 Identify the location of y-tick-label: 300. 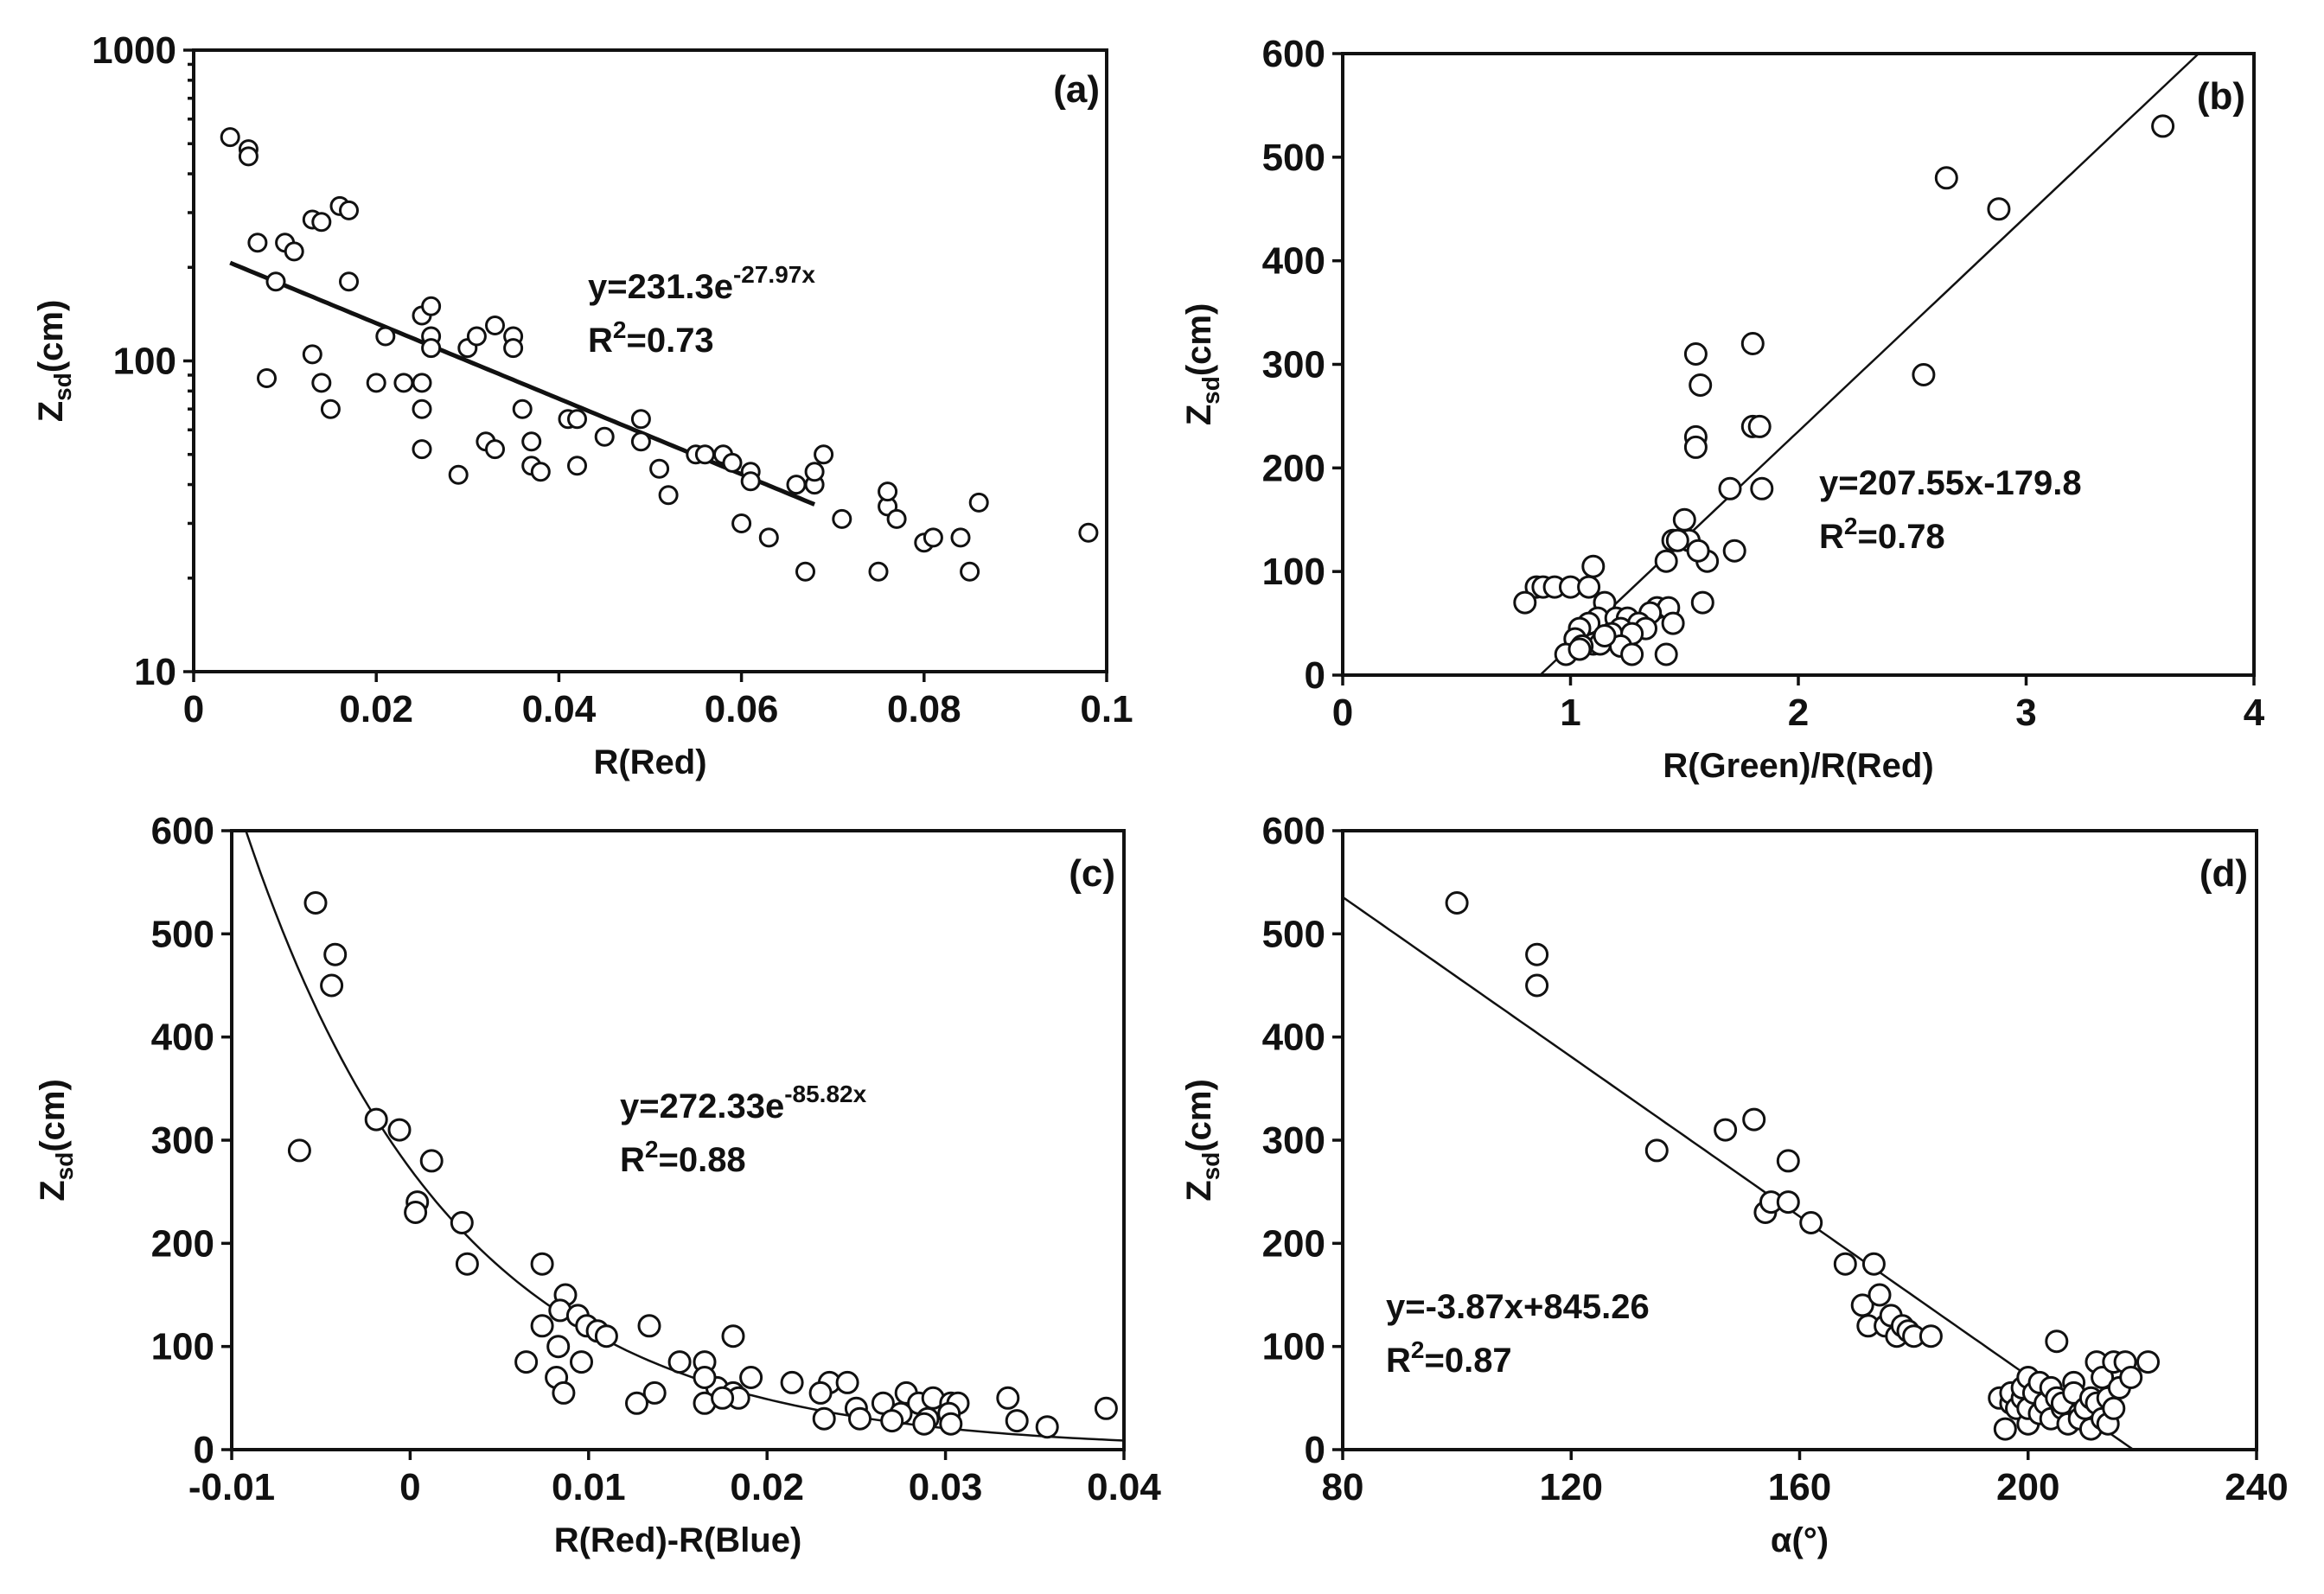
(1293, 365).